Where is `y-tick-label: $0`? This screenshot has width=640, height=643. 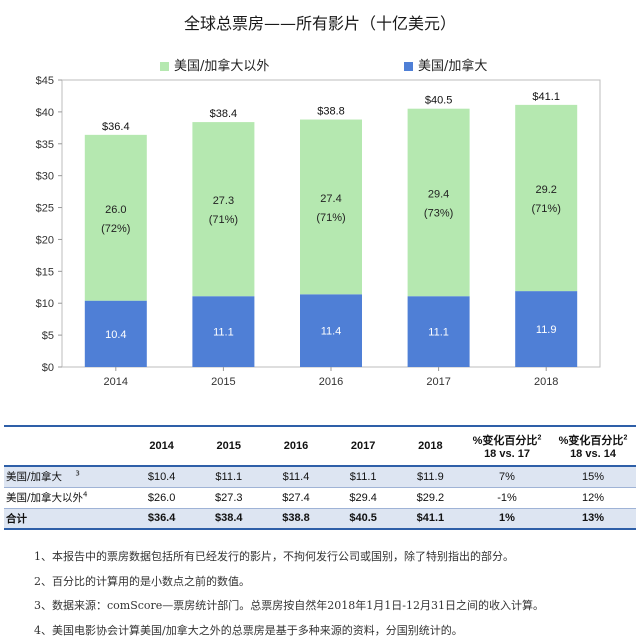 y-tick-label: $0 is located at coordinates (48, 368).